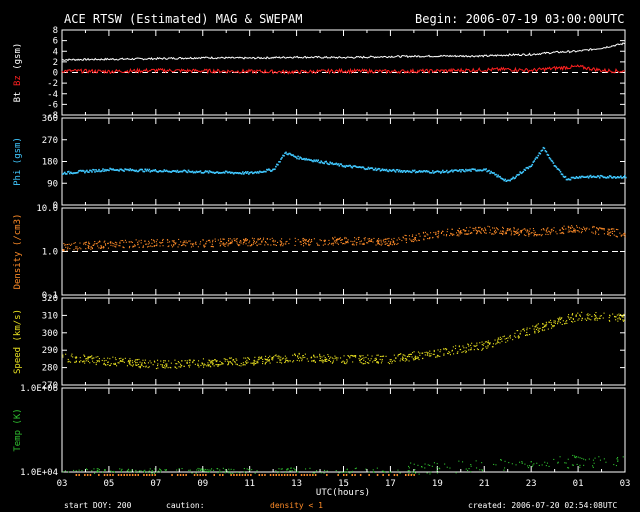 Image resolution: width=640 pixels, height=512 pixels. I want to click on density-caution-note: density < 1, so click(296, 505).